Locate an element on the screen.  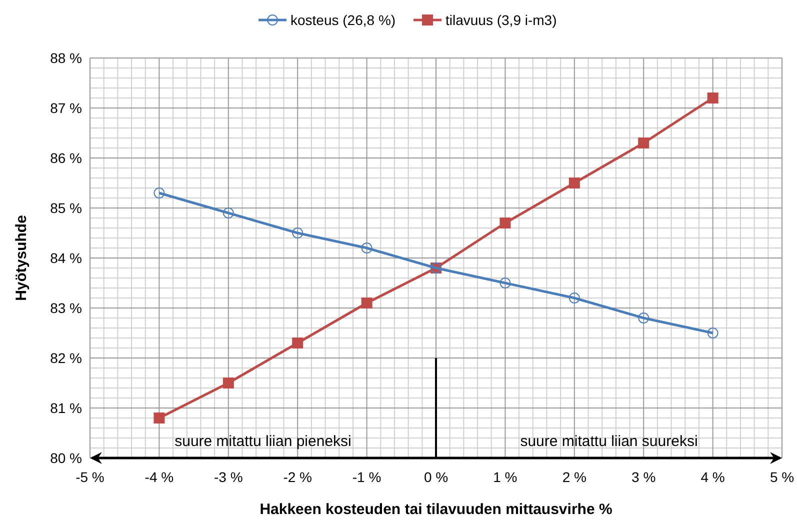
x-tick-label: 5 % is located at coordinates (782, 477).